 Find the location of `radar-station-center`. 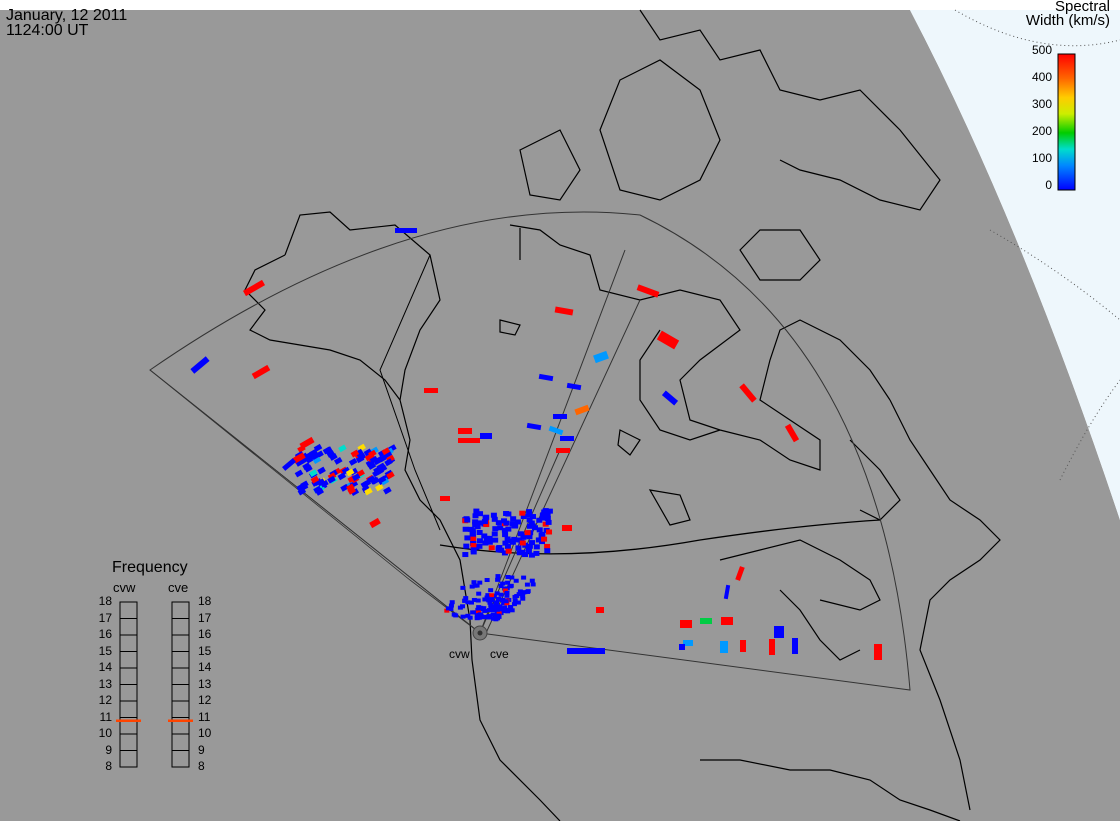

radar-station-center is located at coordinates (480, 633).